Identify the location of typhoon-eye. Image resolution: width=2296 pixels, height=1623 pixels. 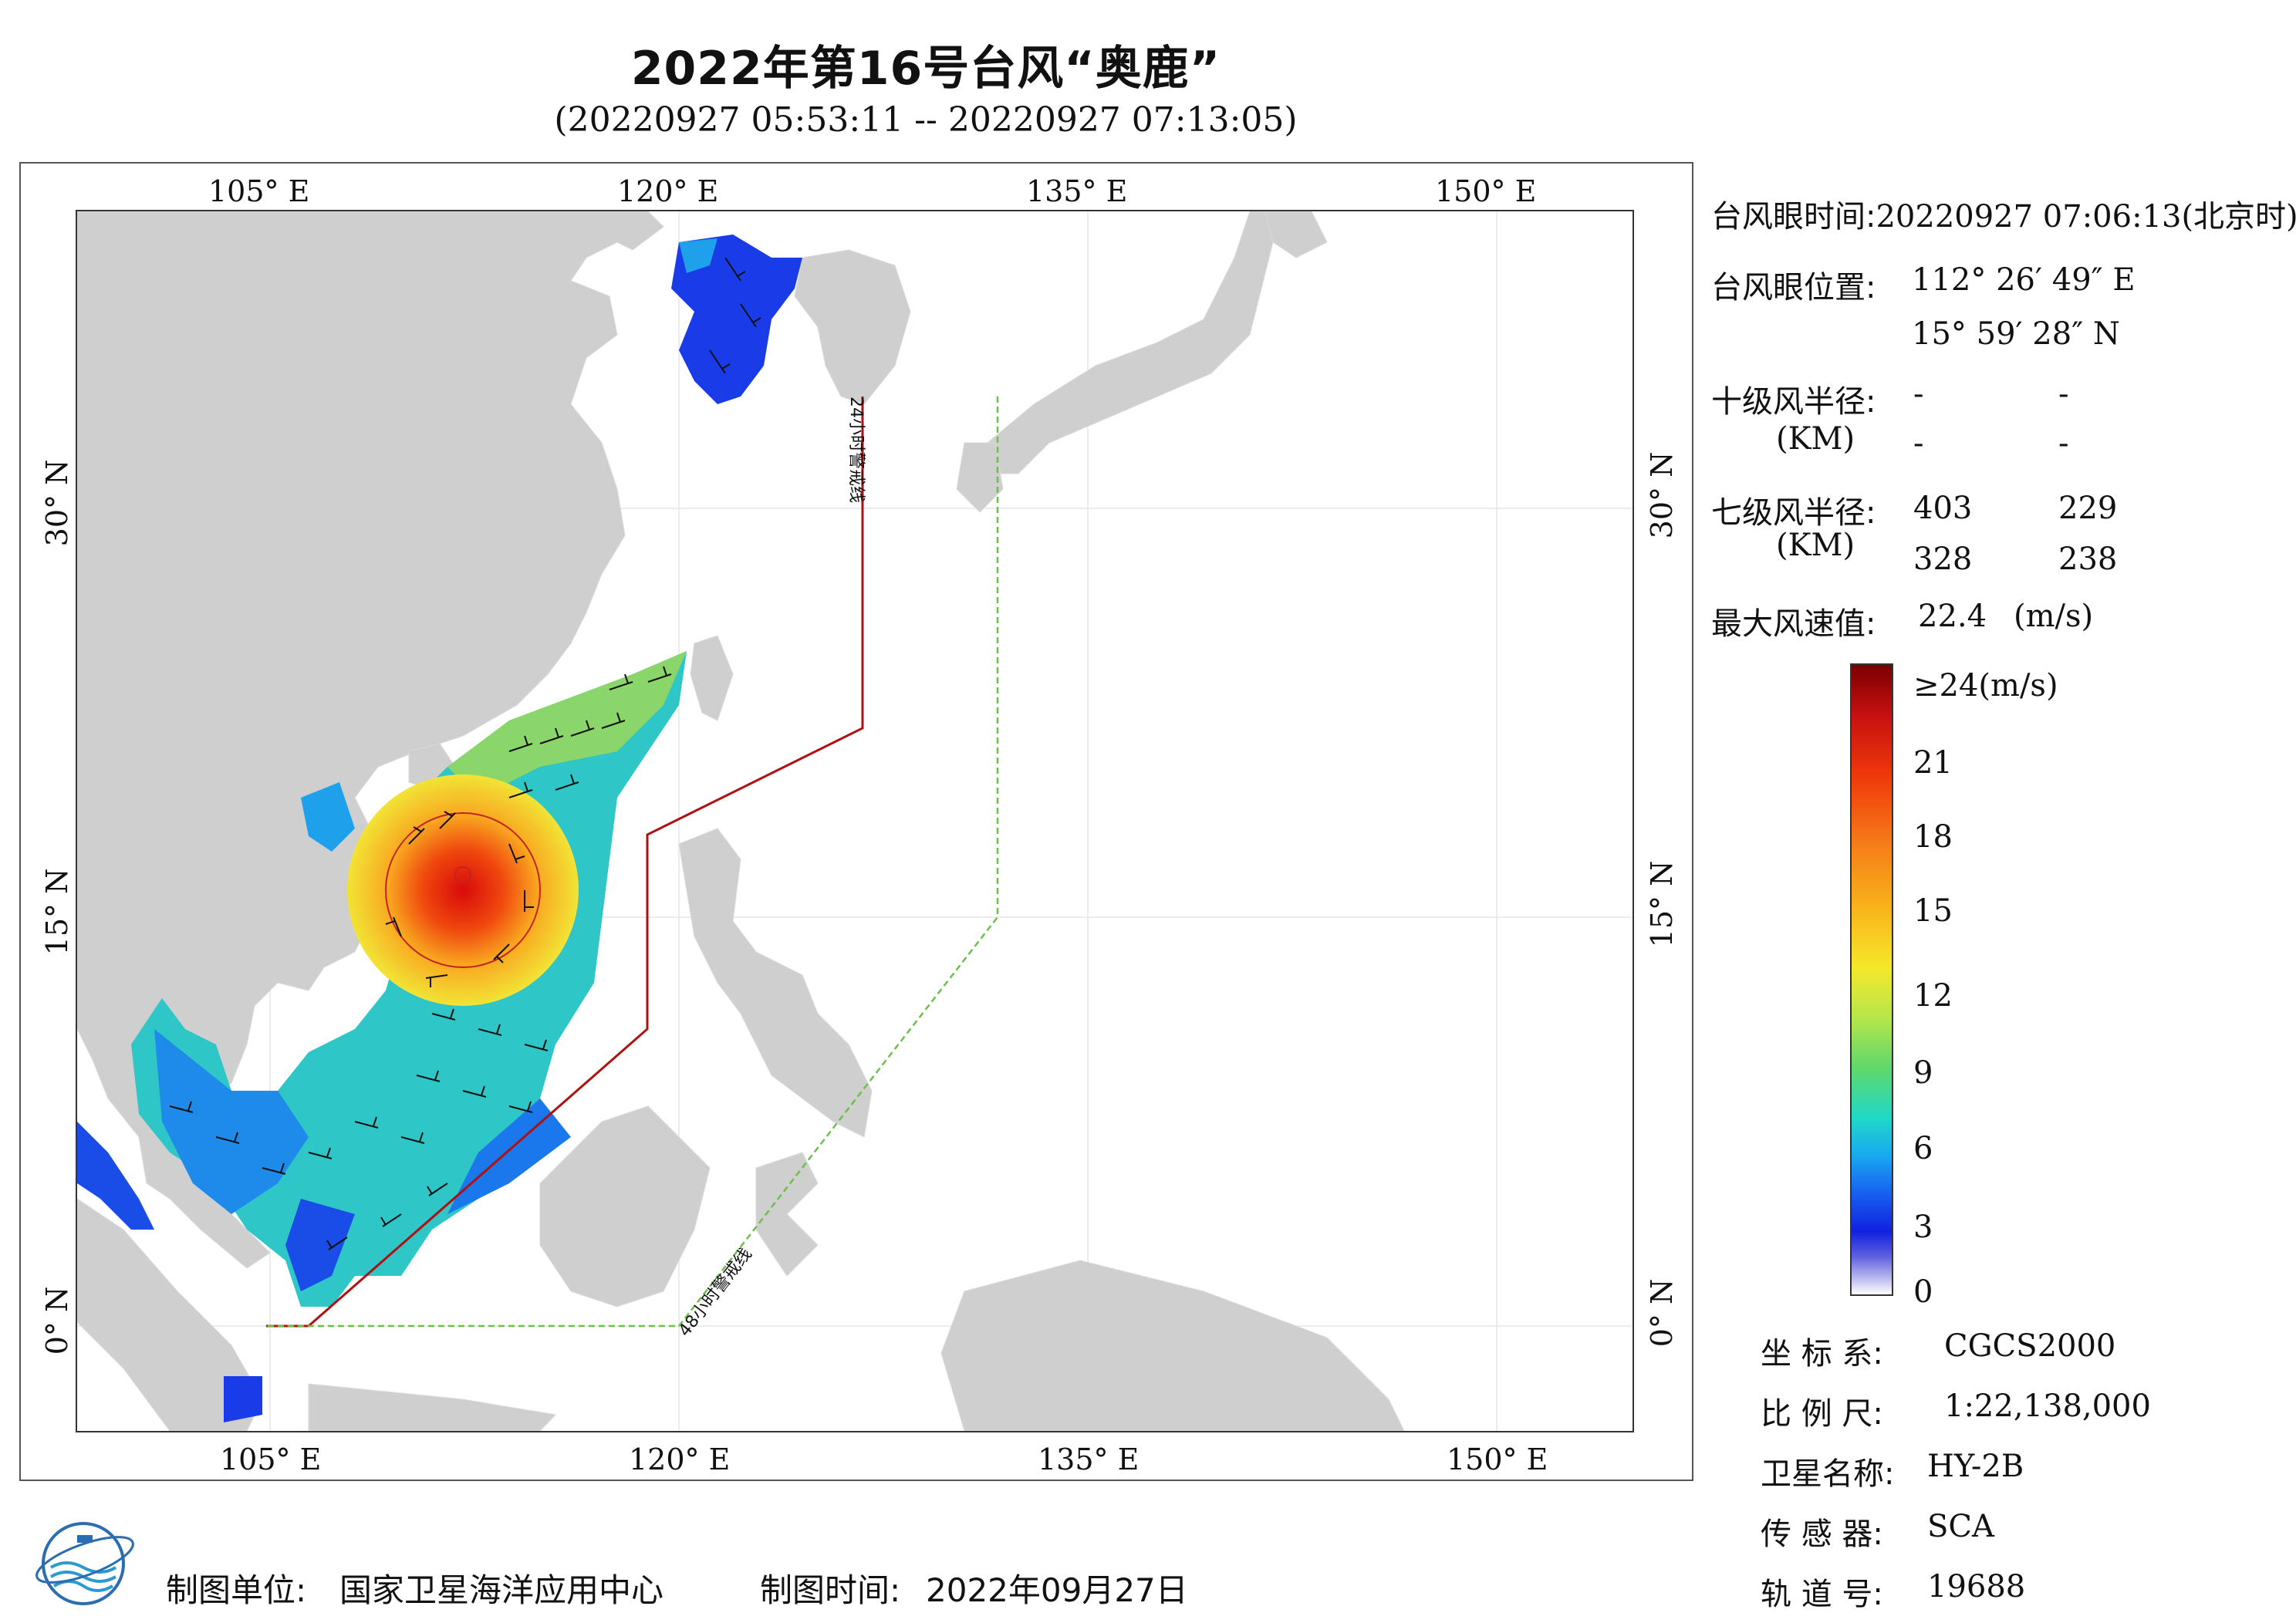
(462, 874).